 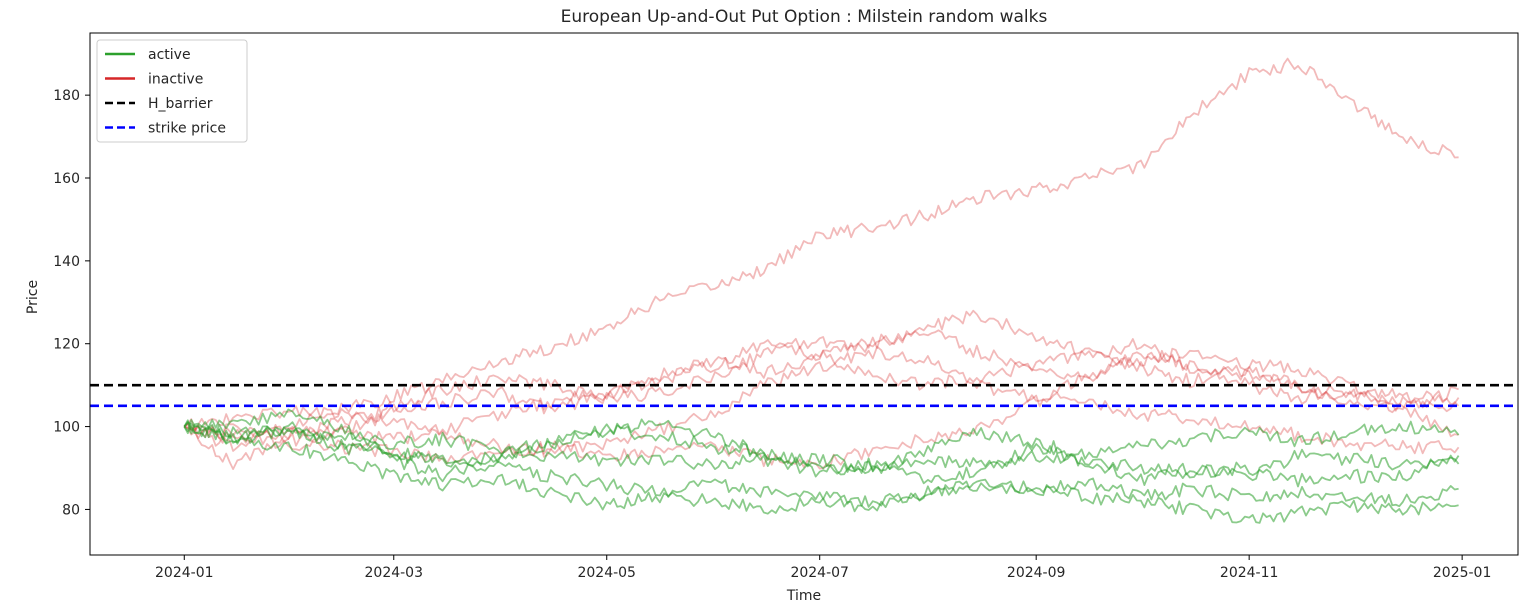 What do you see at coordinates (803, 596) in the screenshot?
I see `x-axis-label: Time` at bounding box center [803, 596].